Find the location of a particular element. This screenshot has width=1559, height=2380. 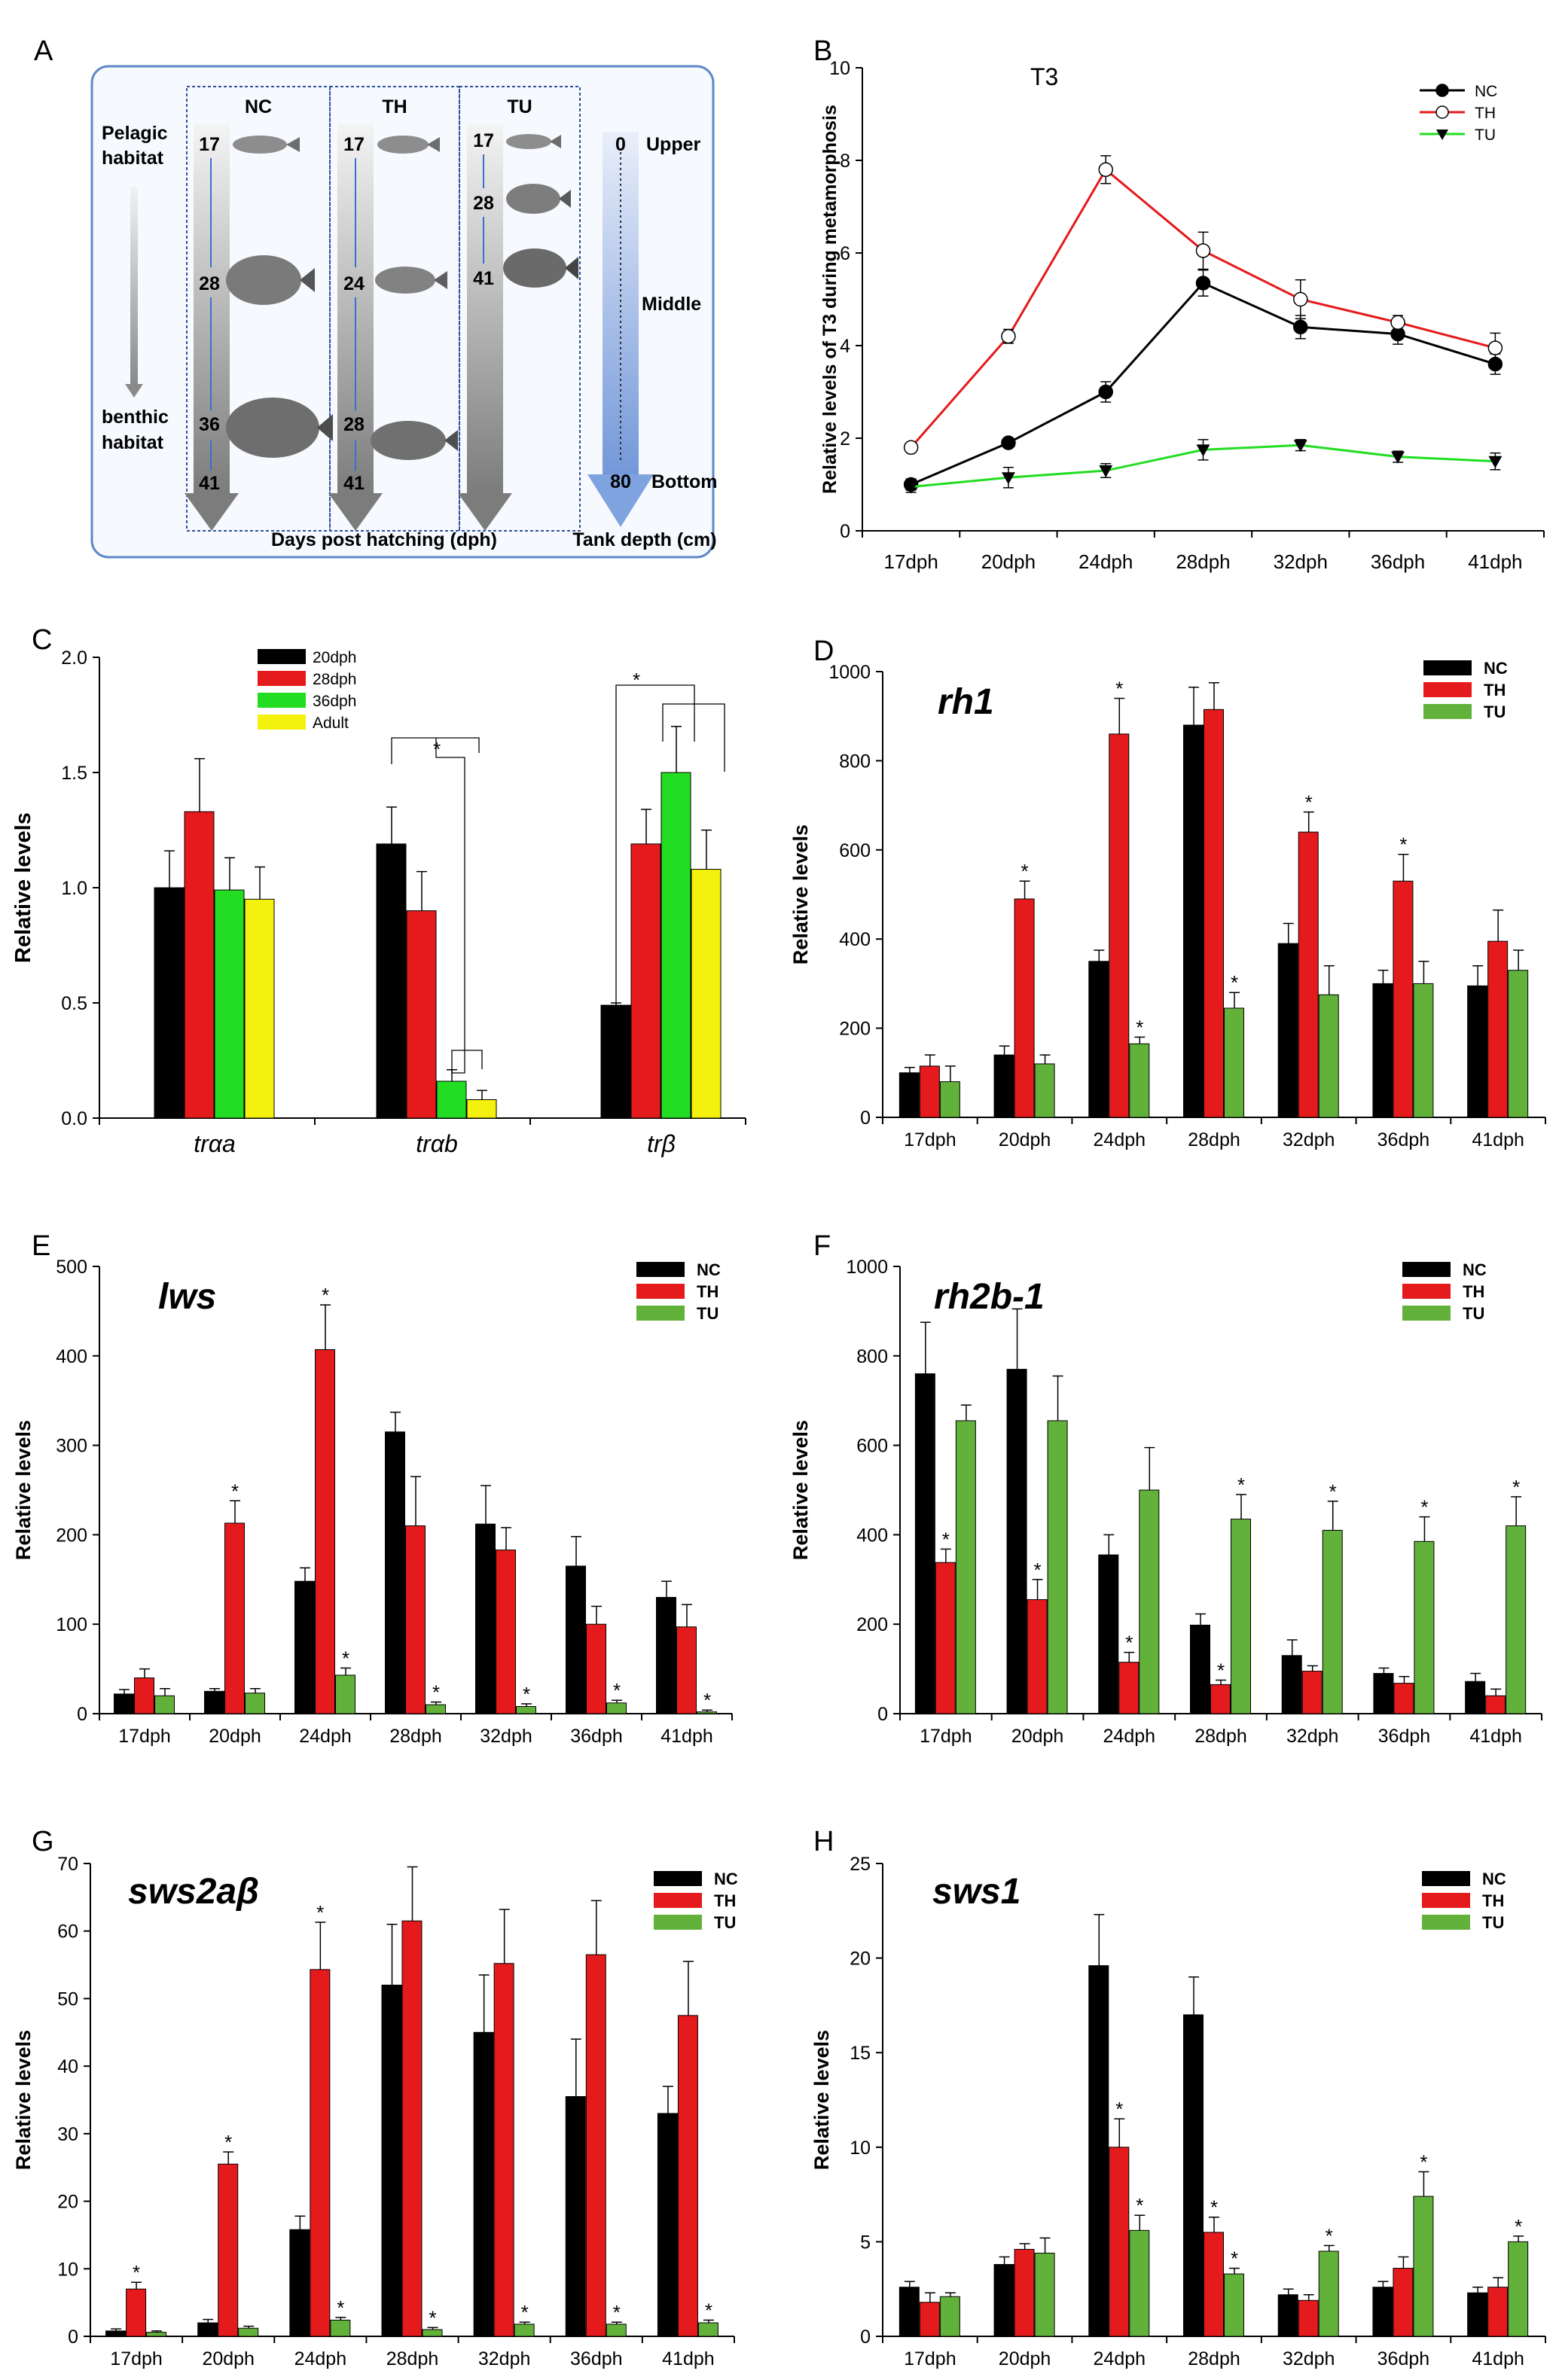

habitat-gradient-bar is located at coordinates (134, 285).